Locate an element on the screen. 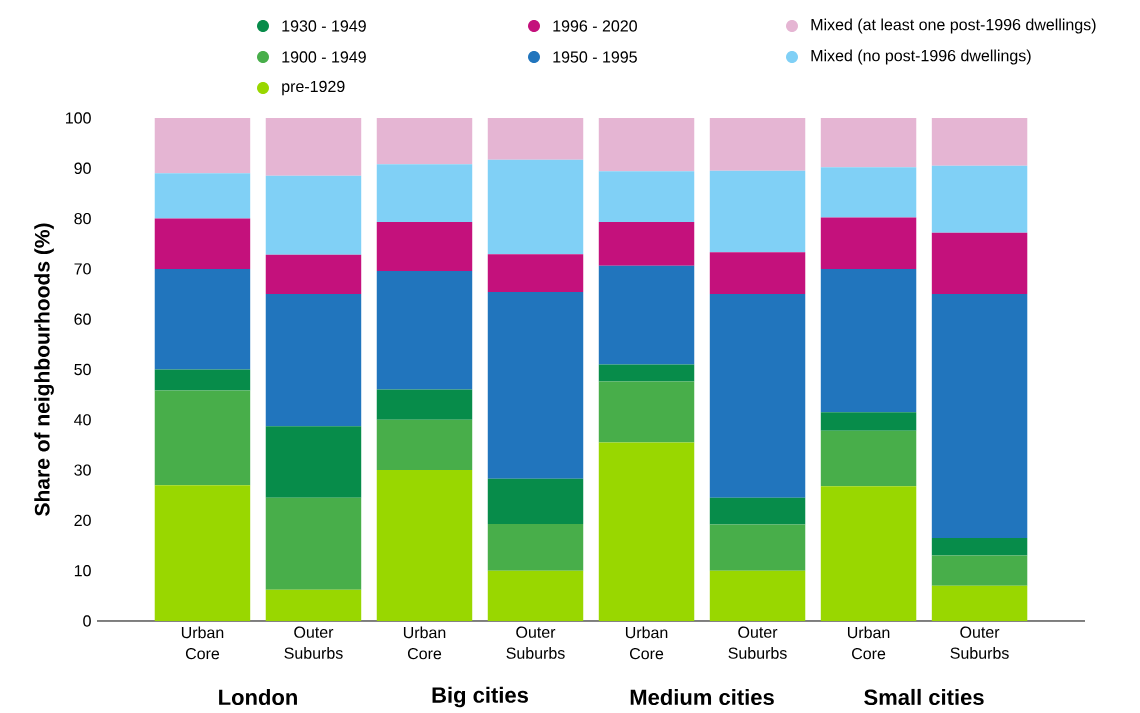 Image resolution: width=1140 pixels, height=713 pixels. y-tick-label: 60 is located at coordinates (82, 319).